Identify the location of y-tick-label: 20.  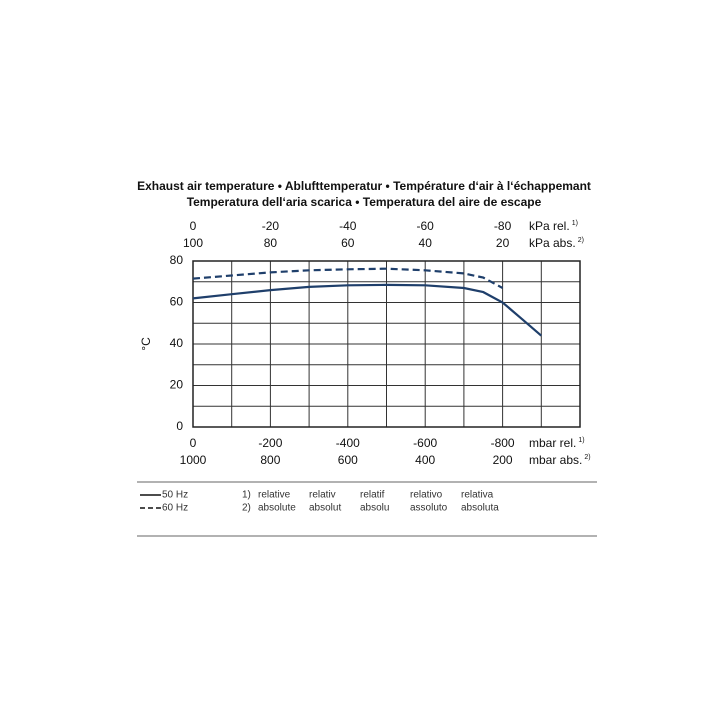
(177, 385).